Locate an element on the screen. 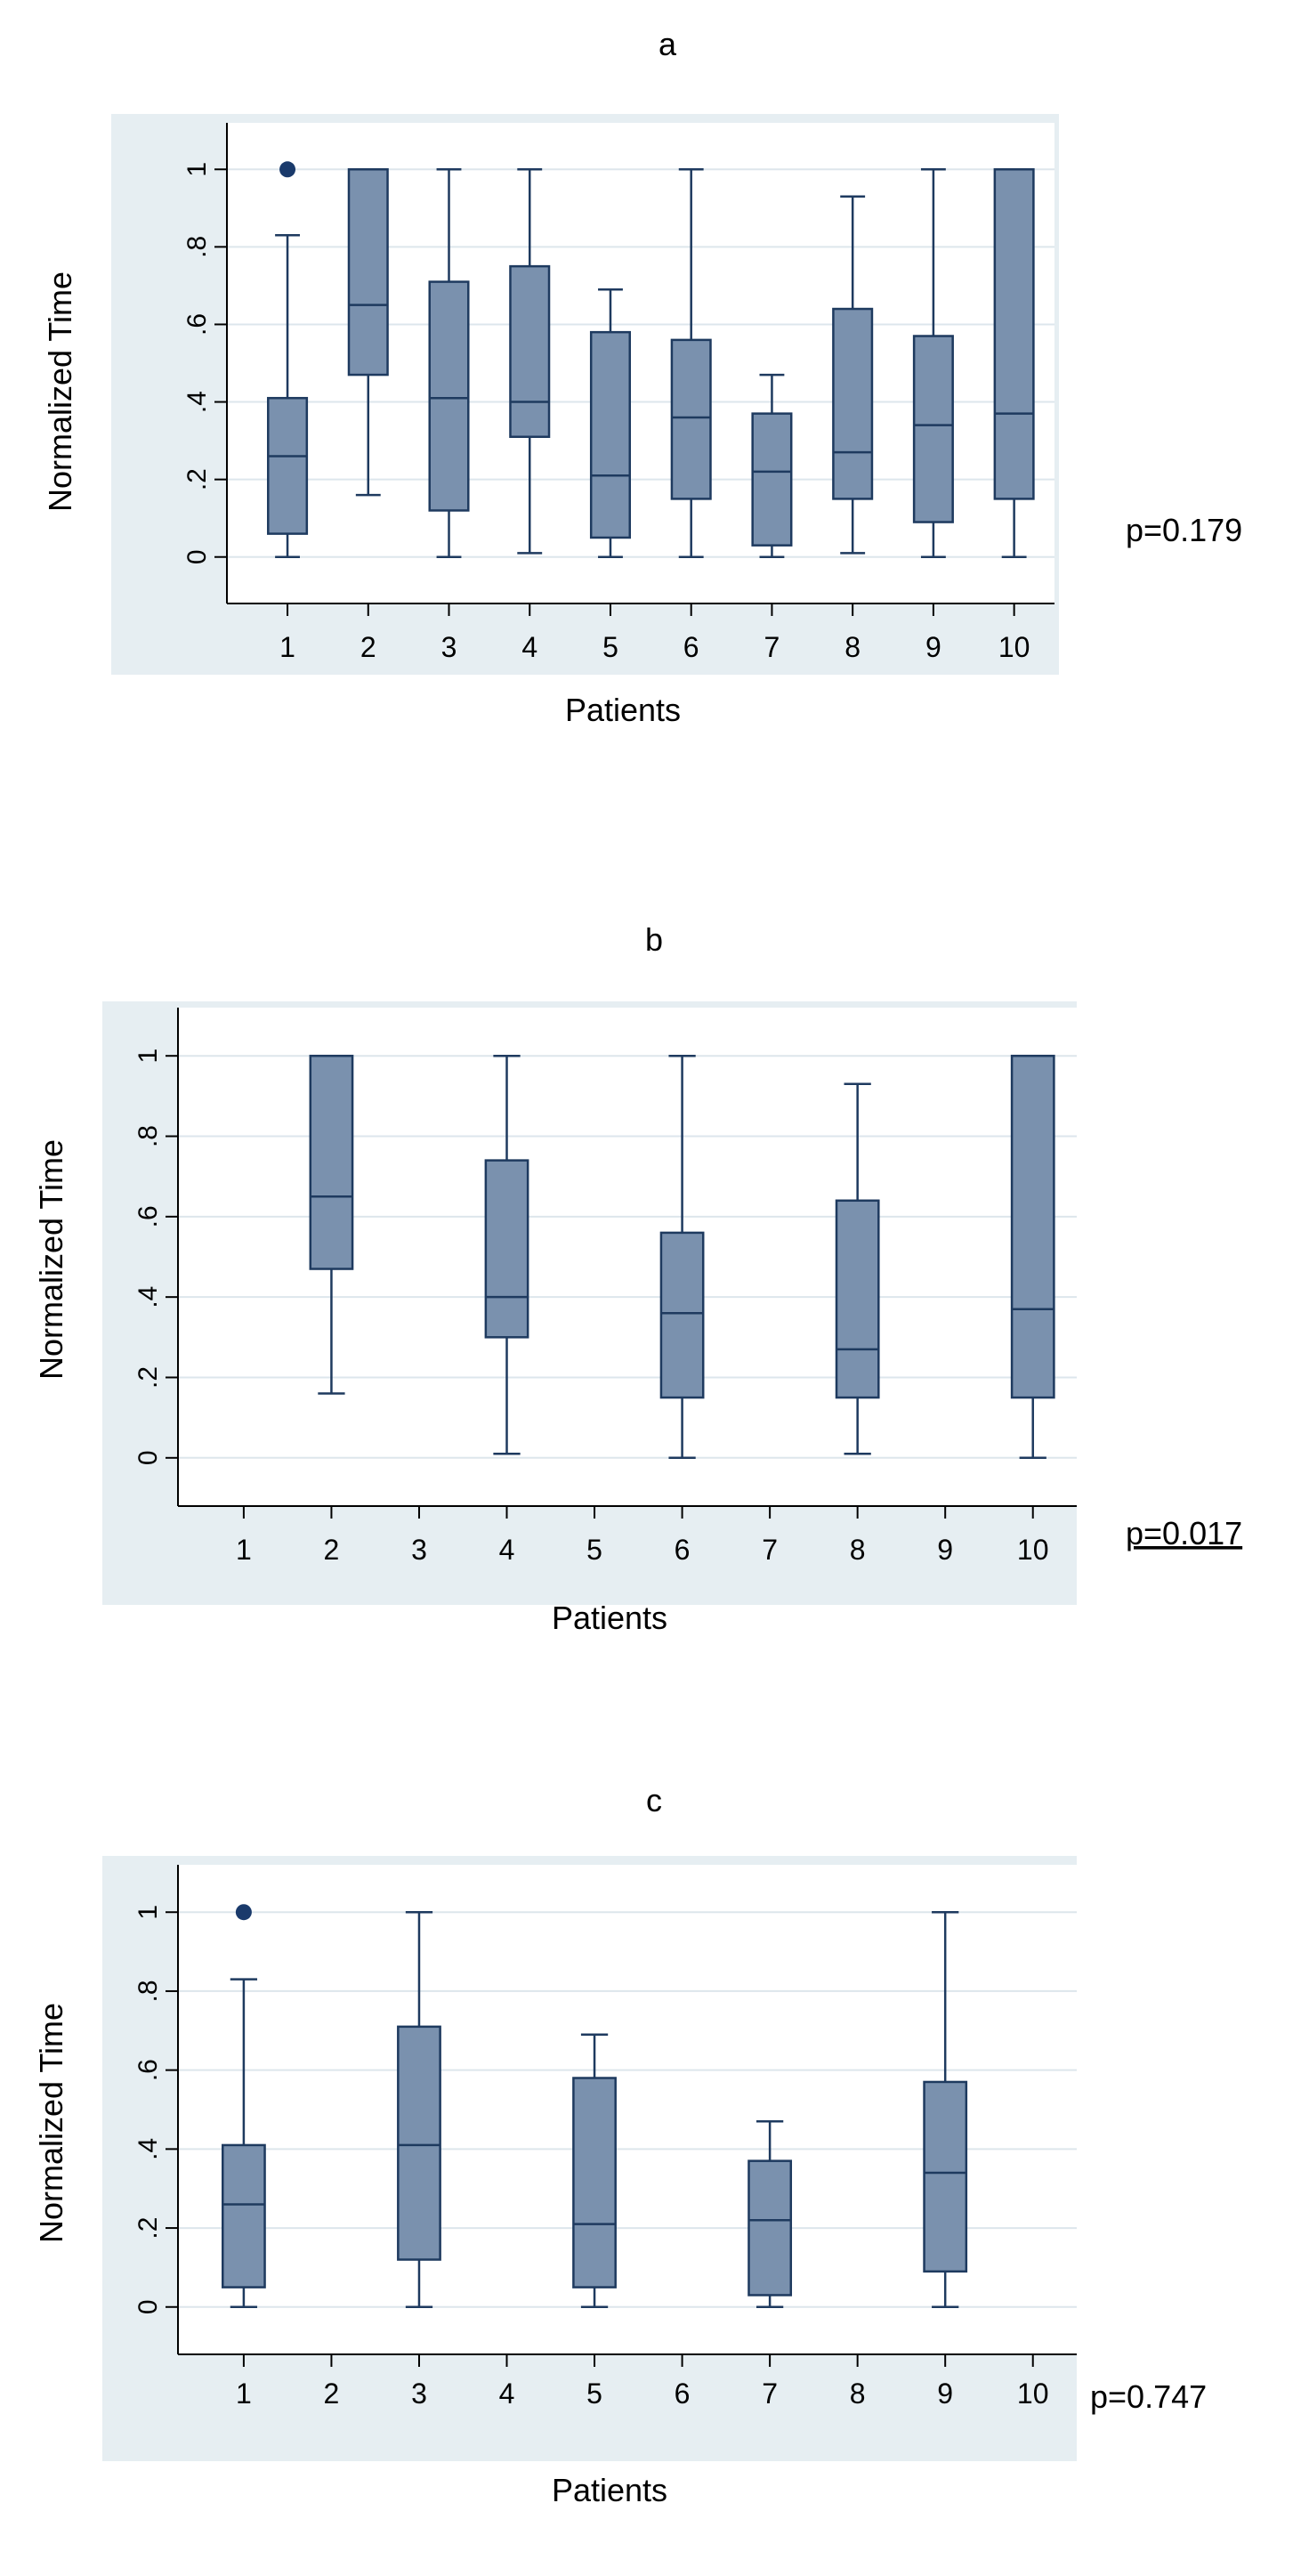 The height and width of the screenshot is (2576, 1309). p-value-annotation: p=0.179 is located at coordinates (1184, 530).